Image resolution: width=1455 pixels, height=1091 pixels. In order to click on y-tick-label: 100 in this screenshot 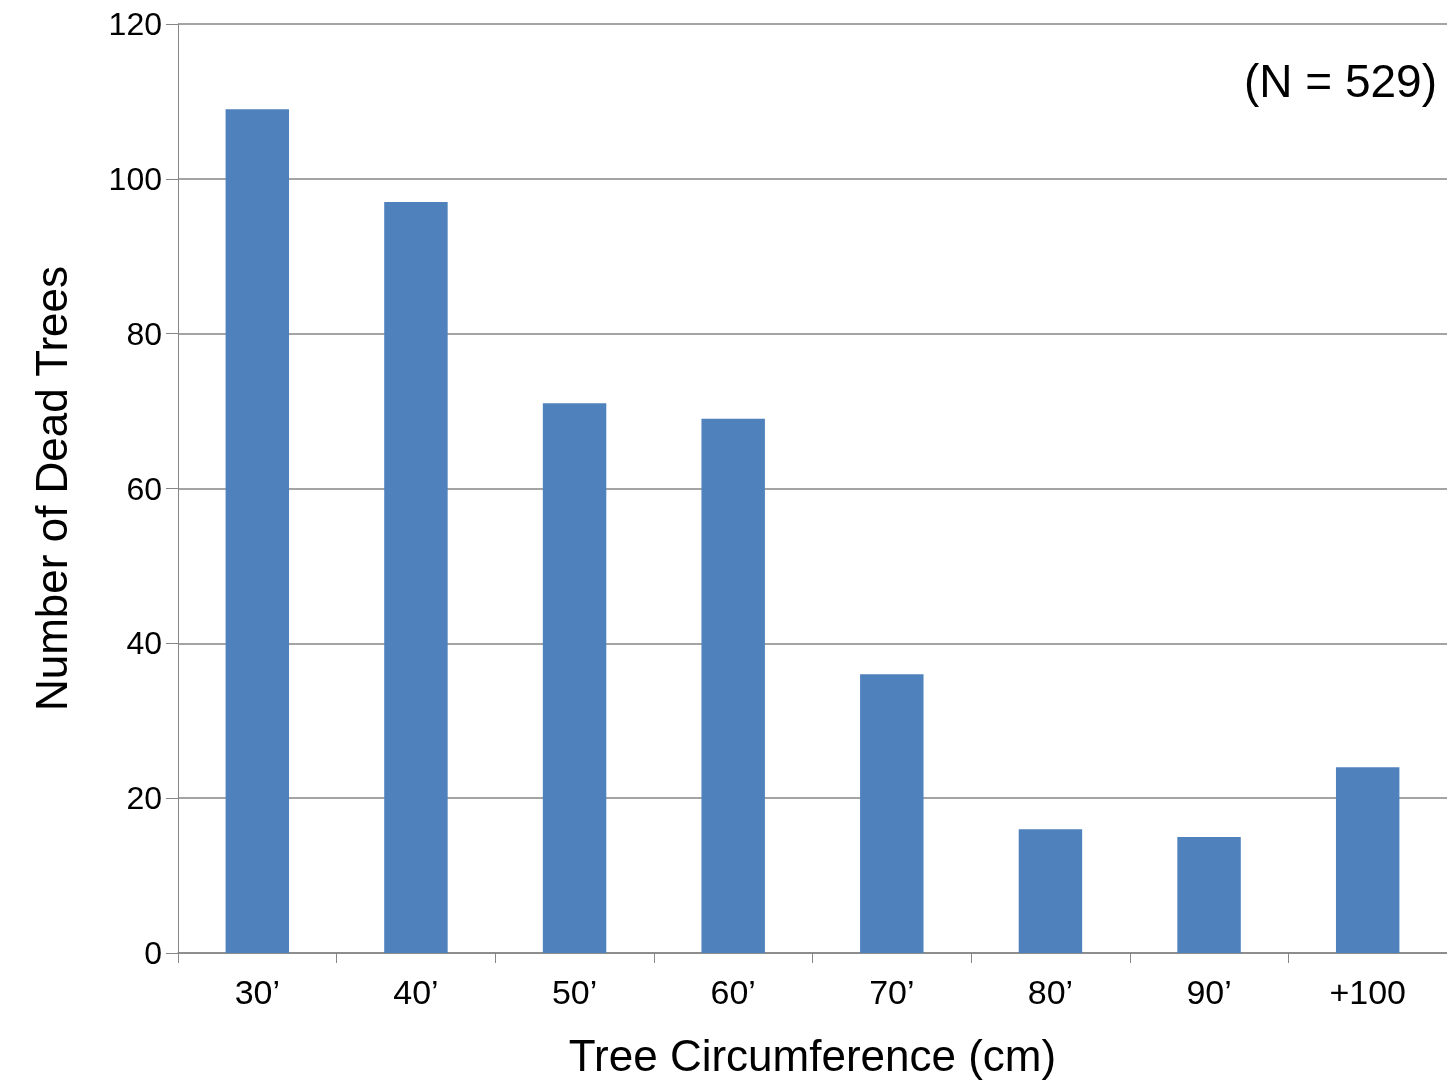, I will do `click(135, 178)`.